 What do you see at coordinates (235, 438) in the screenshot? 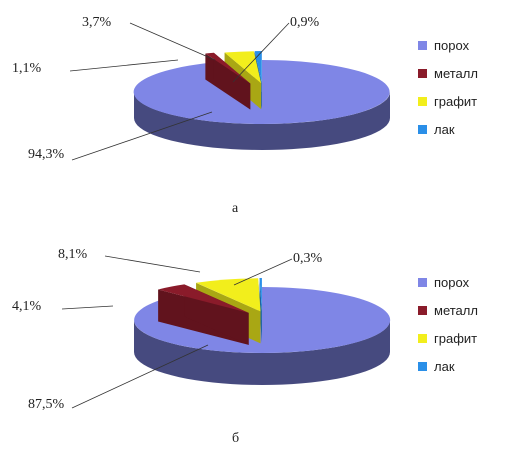
I see `chart-caption: б` at bounding box center [235, 438].